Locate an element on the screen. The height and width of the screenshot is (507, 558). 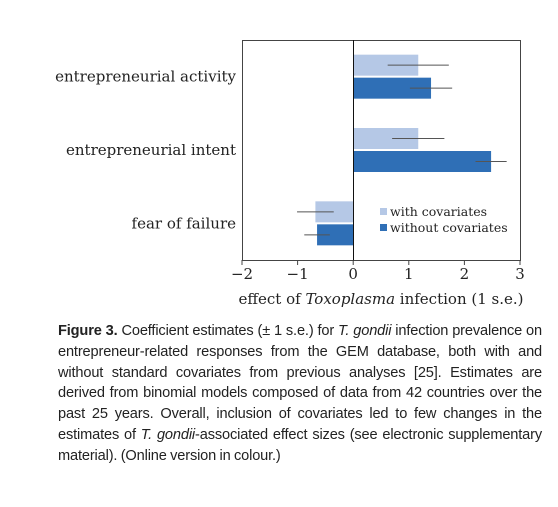
x-tick-label: 3 is located at coordinates (520, 274).